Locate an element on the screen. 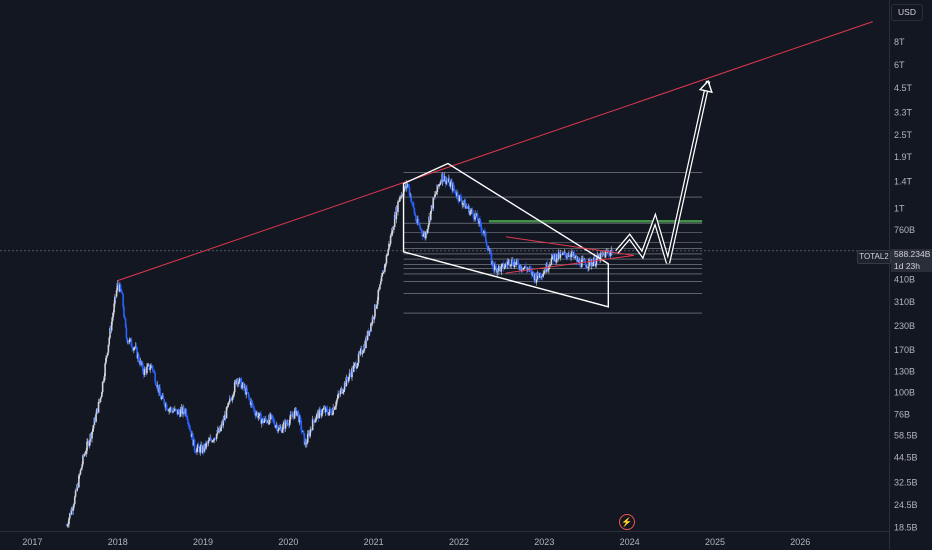  currency-button: USD is located at coordinates (907, 12).